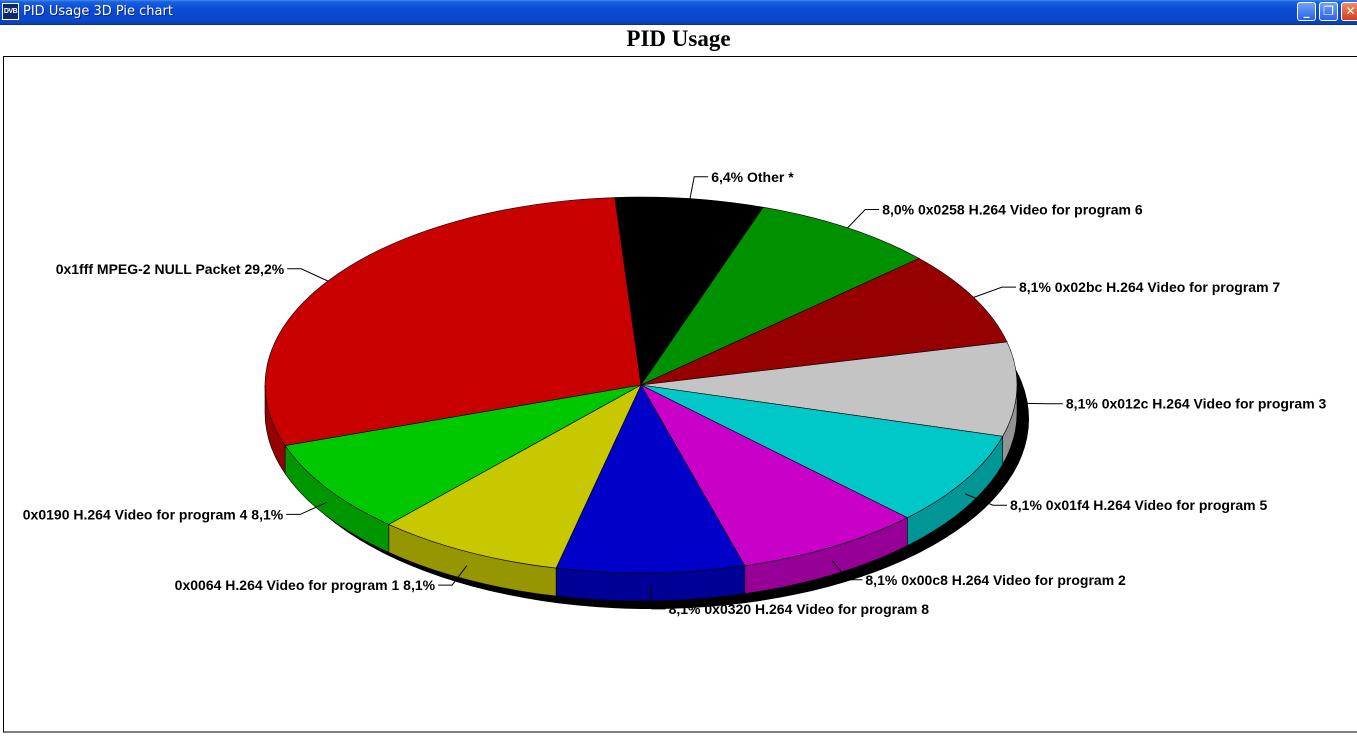 Image resolution: width=1357 pixels, height=736 pixels. Describe the element at coordinates (153, 514) in the screenshot. I see `slice-label-8: 0x0190 H.264 Video for program 4 8,1%` at that location.